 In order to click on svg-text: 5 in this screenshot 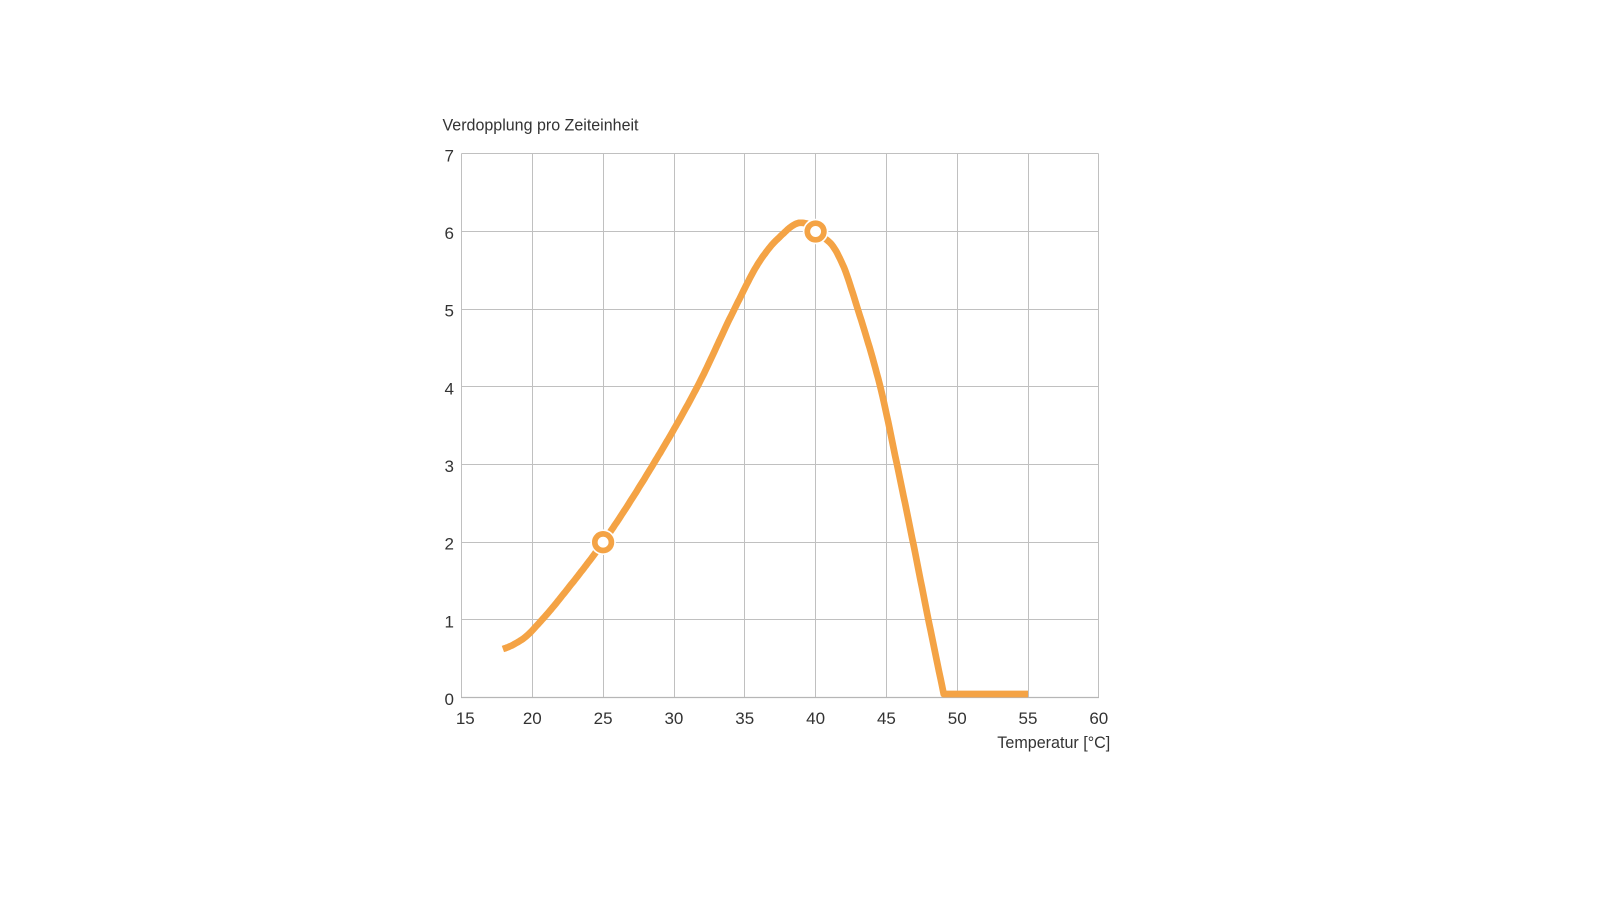, I will do `click(449, 311)`.